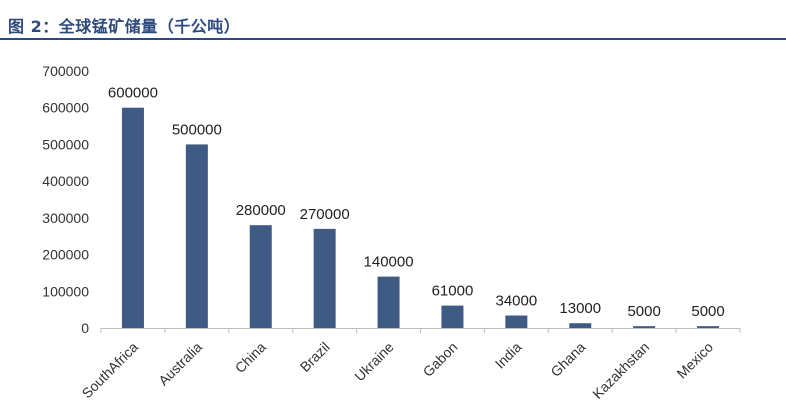 The height and width of the screenshot is (411, 786). What do you see at coordinates (65, 255) in the screenshot?
I see `y-tick-label: 200000` at bounding box center [65, 255].